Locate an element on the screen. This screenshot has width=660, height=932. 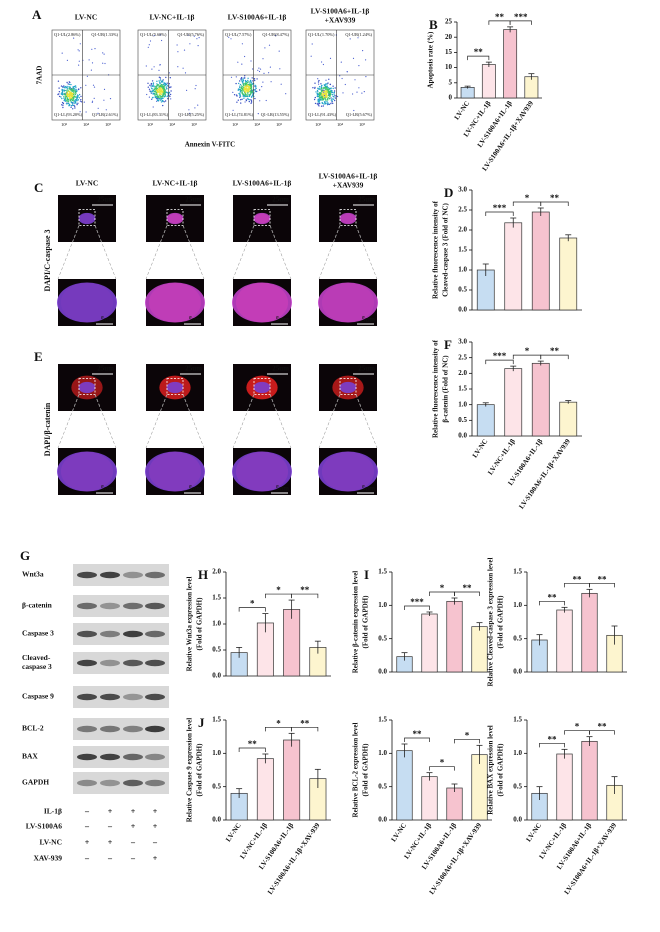
error-bar is located at coordinates (488, 64).